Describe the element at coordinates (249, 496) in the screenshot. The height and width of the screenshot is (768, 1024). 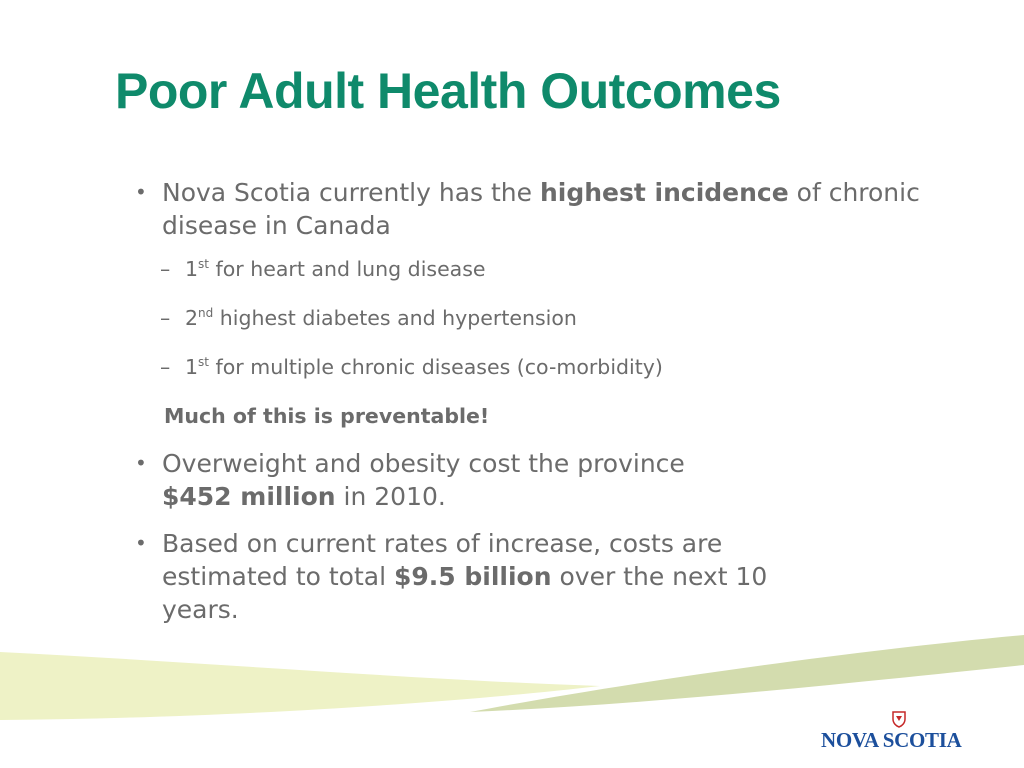
I see `bullet-emphasis: $452 million` at that location.